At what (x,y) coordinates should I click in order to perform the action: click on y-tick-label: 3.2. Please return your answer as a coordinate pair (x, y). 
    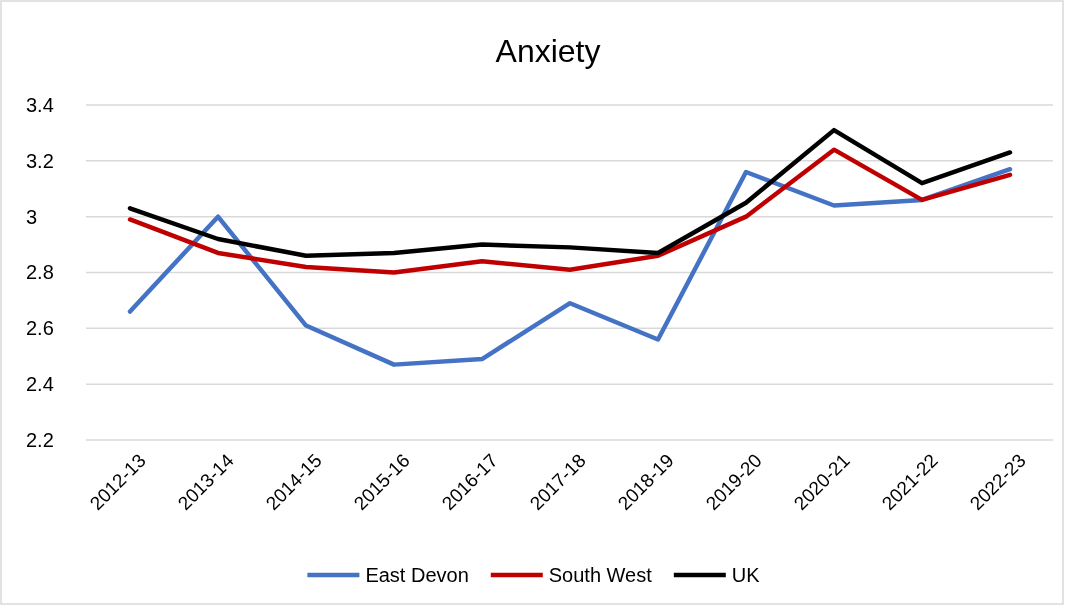
    Looking at the image, I should click on (40, 160).